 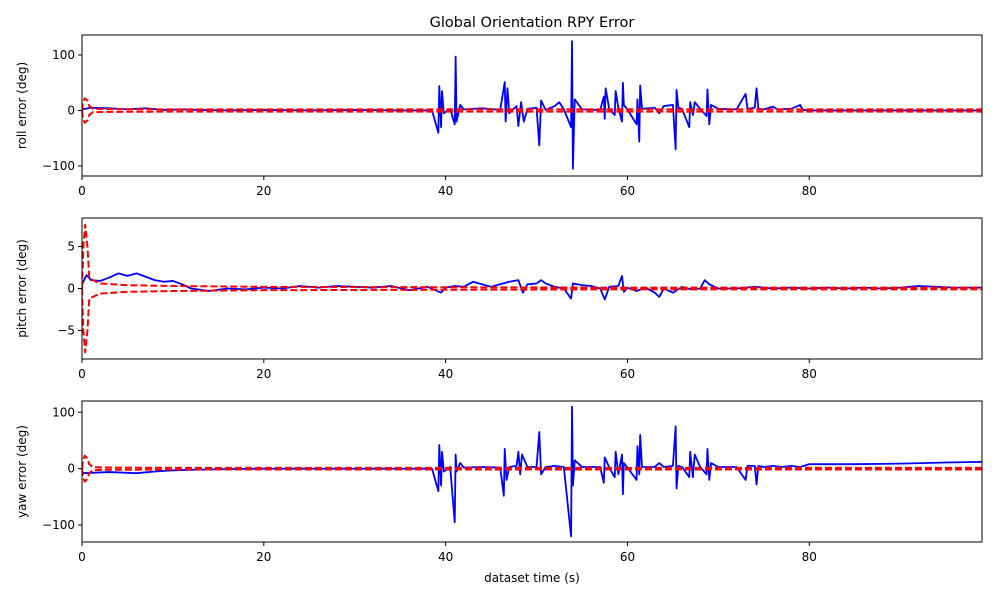 What do you see at coordinates (532, 256) in the screenshot?
I see `pitch-upper-bound-line` at bounding box center [532, 256].